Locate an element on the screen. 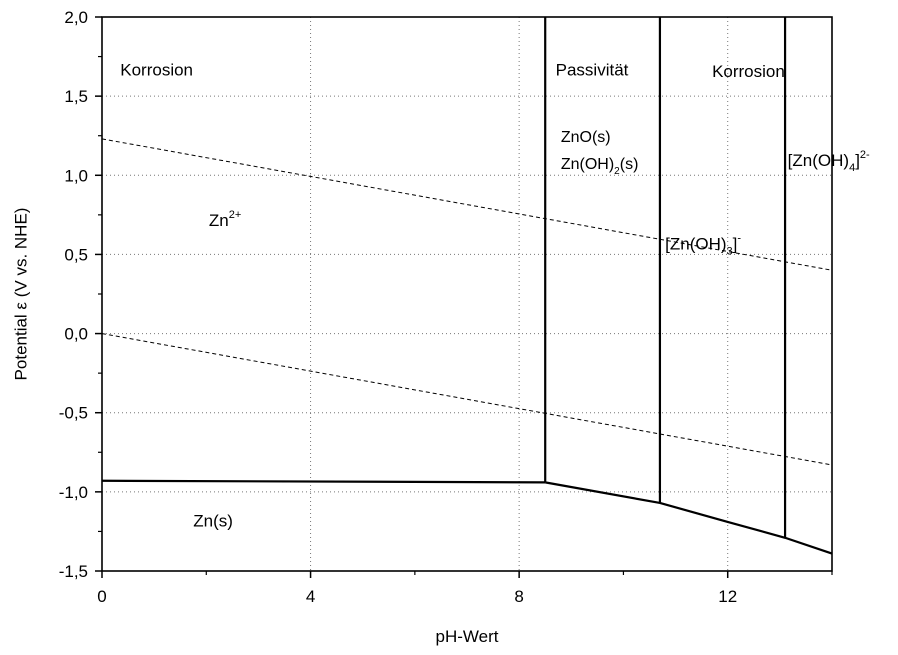 Image resolution: width=898 pixels, height=655 pixels. region-label-korrosion-right: Korrosion is located at coordinates (748, 71).